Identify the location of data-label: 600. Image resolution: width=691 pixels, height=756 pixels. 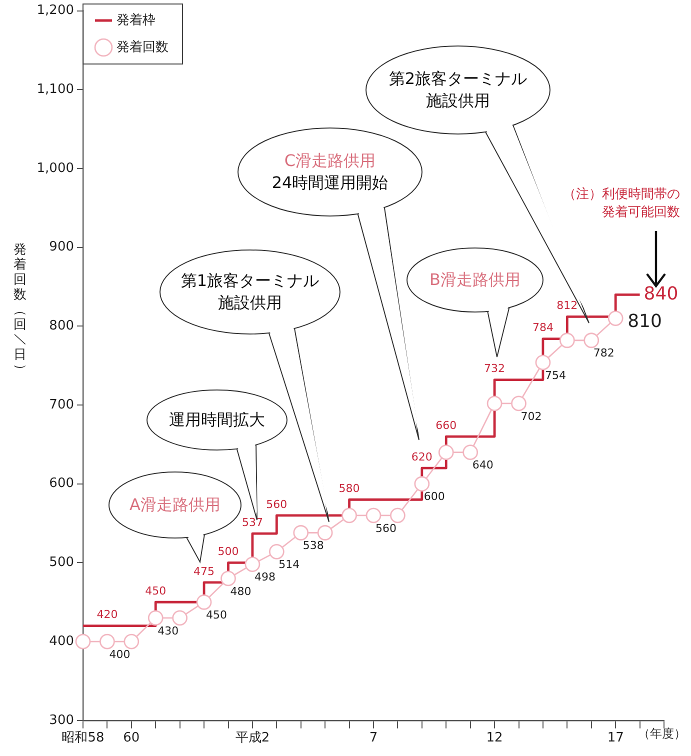
(434, 497).